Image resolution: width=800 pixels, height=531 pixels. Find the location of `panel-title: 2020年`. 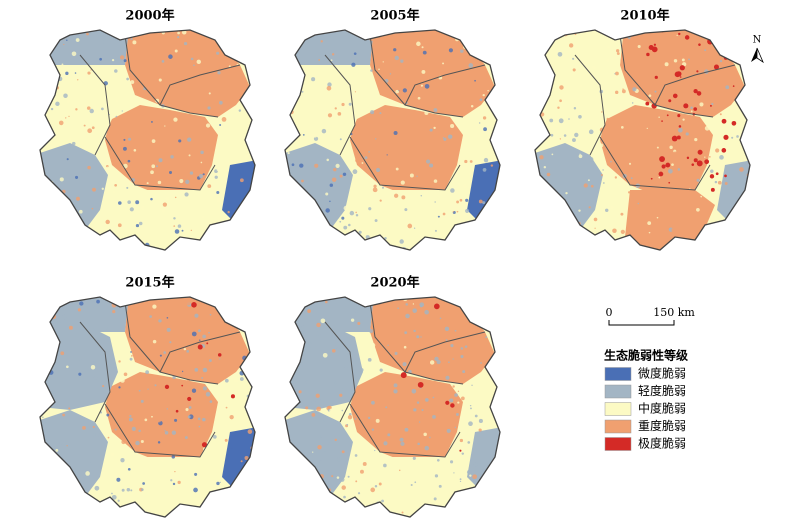

panel-title: 2020年 is located at coordinates (394, 283).